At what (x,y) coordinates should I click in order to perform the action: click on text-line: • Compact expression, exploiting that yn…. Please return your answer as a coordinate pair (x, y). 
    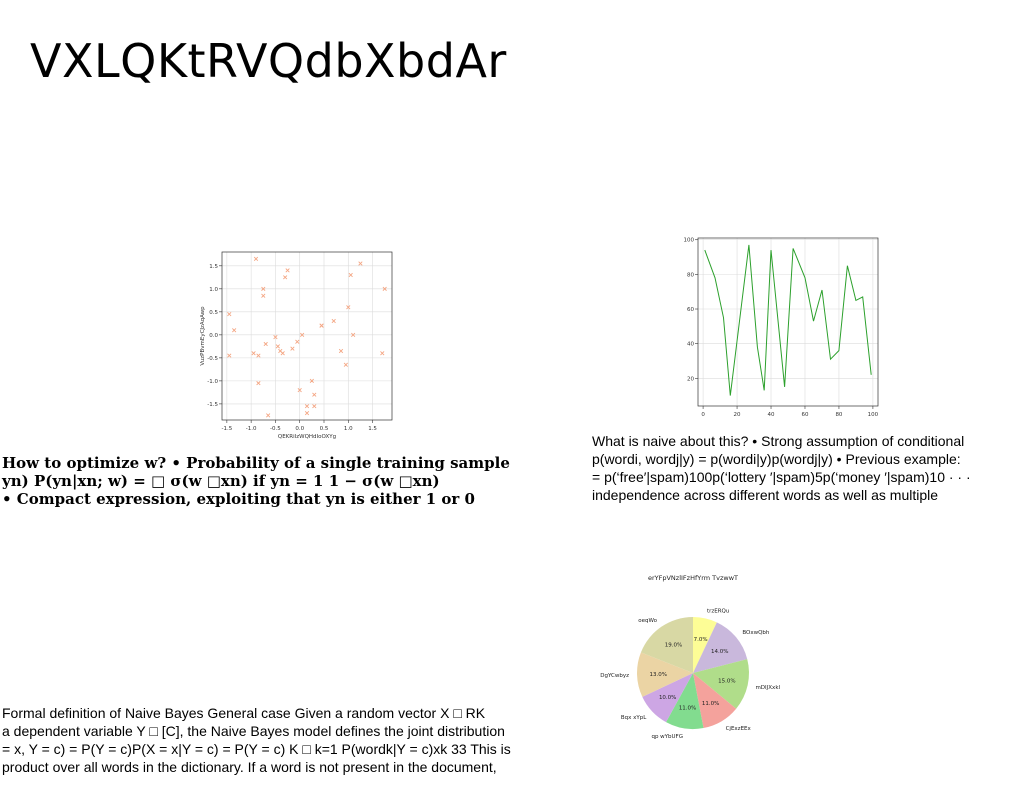
    Looking at the image, I should click on (238, 499).